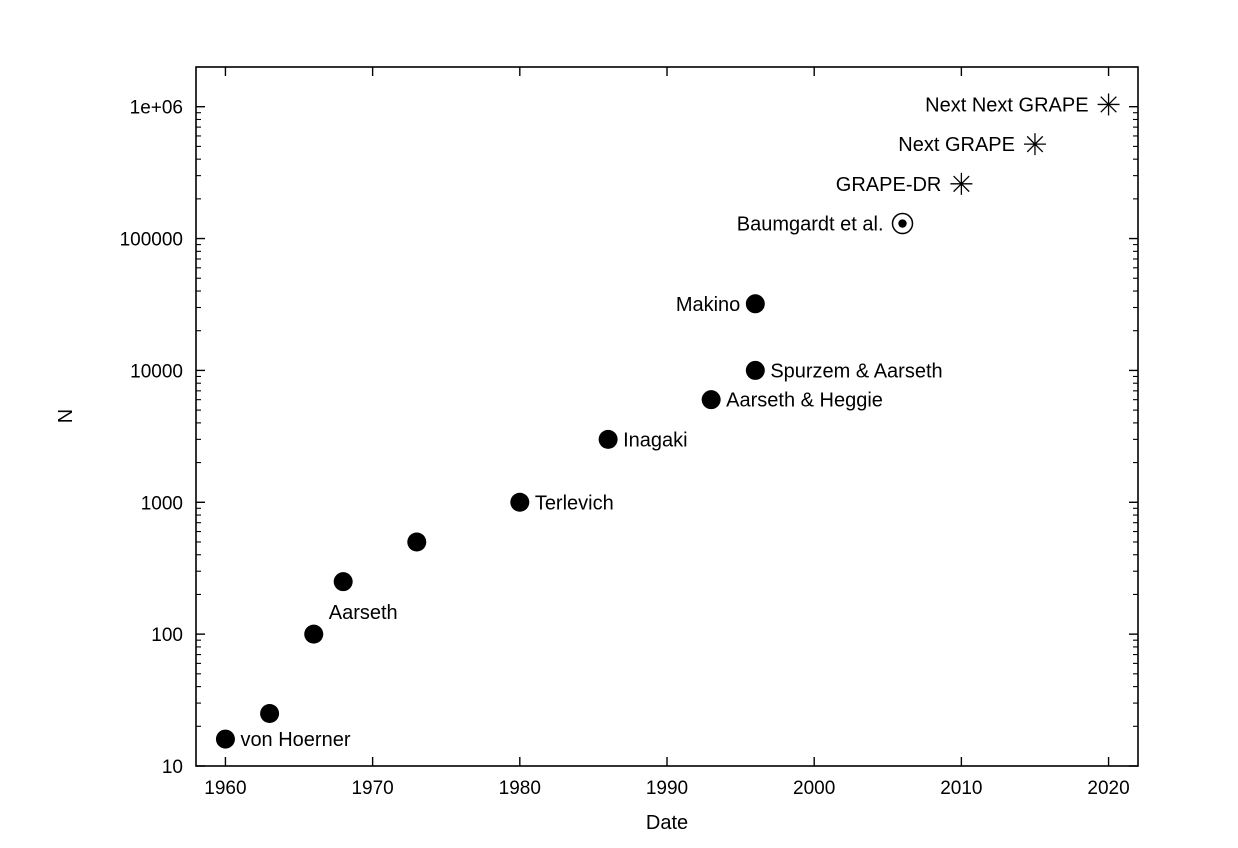 The image size is (1238, 848). Describe the element at coordinates (961, 788) in the screenshot. I see `x-tick-label: 2010` at that location.